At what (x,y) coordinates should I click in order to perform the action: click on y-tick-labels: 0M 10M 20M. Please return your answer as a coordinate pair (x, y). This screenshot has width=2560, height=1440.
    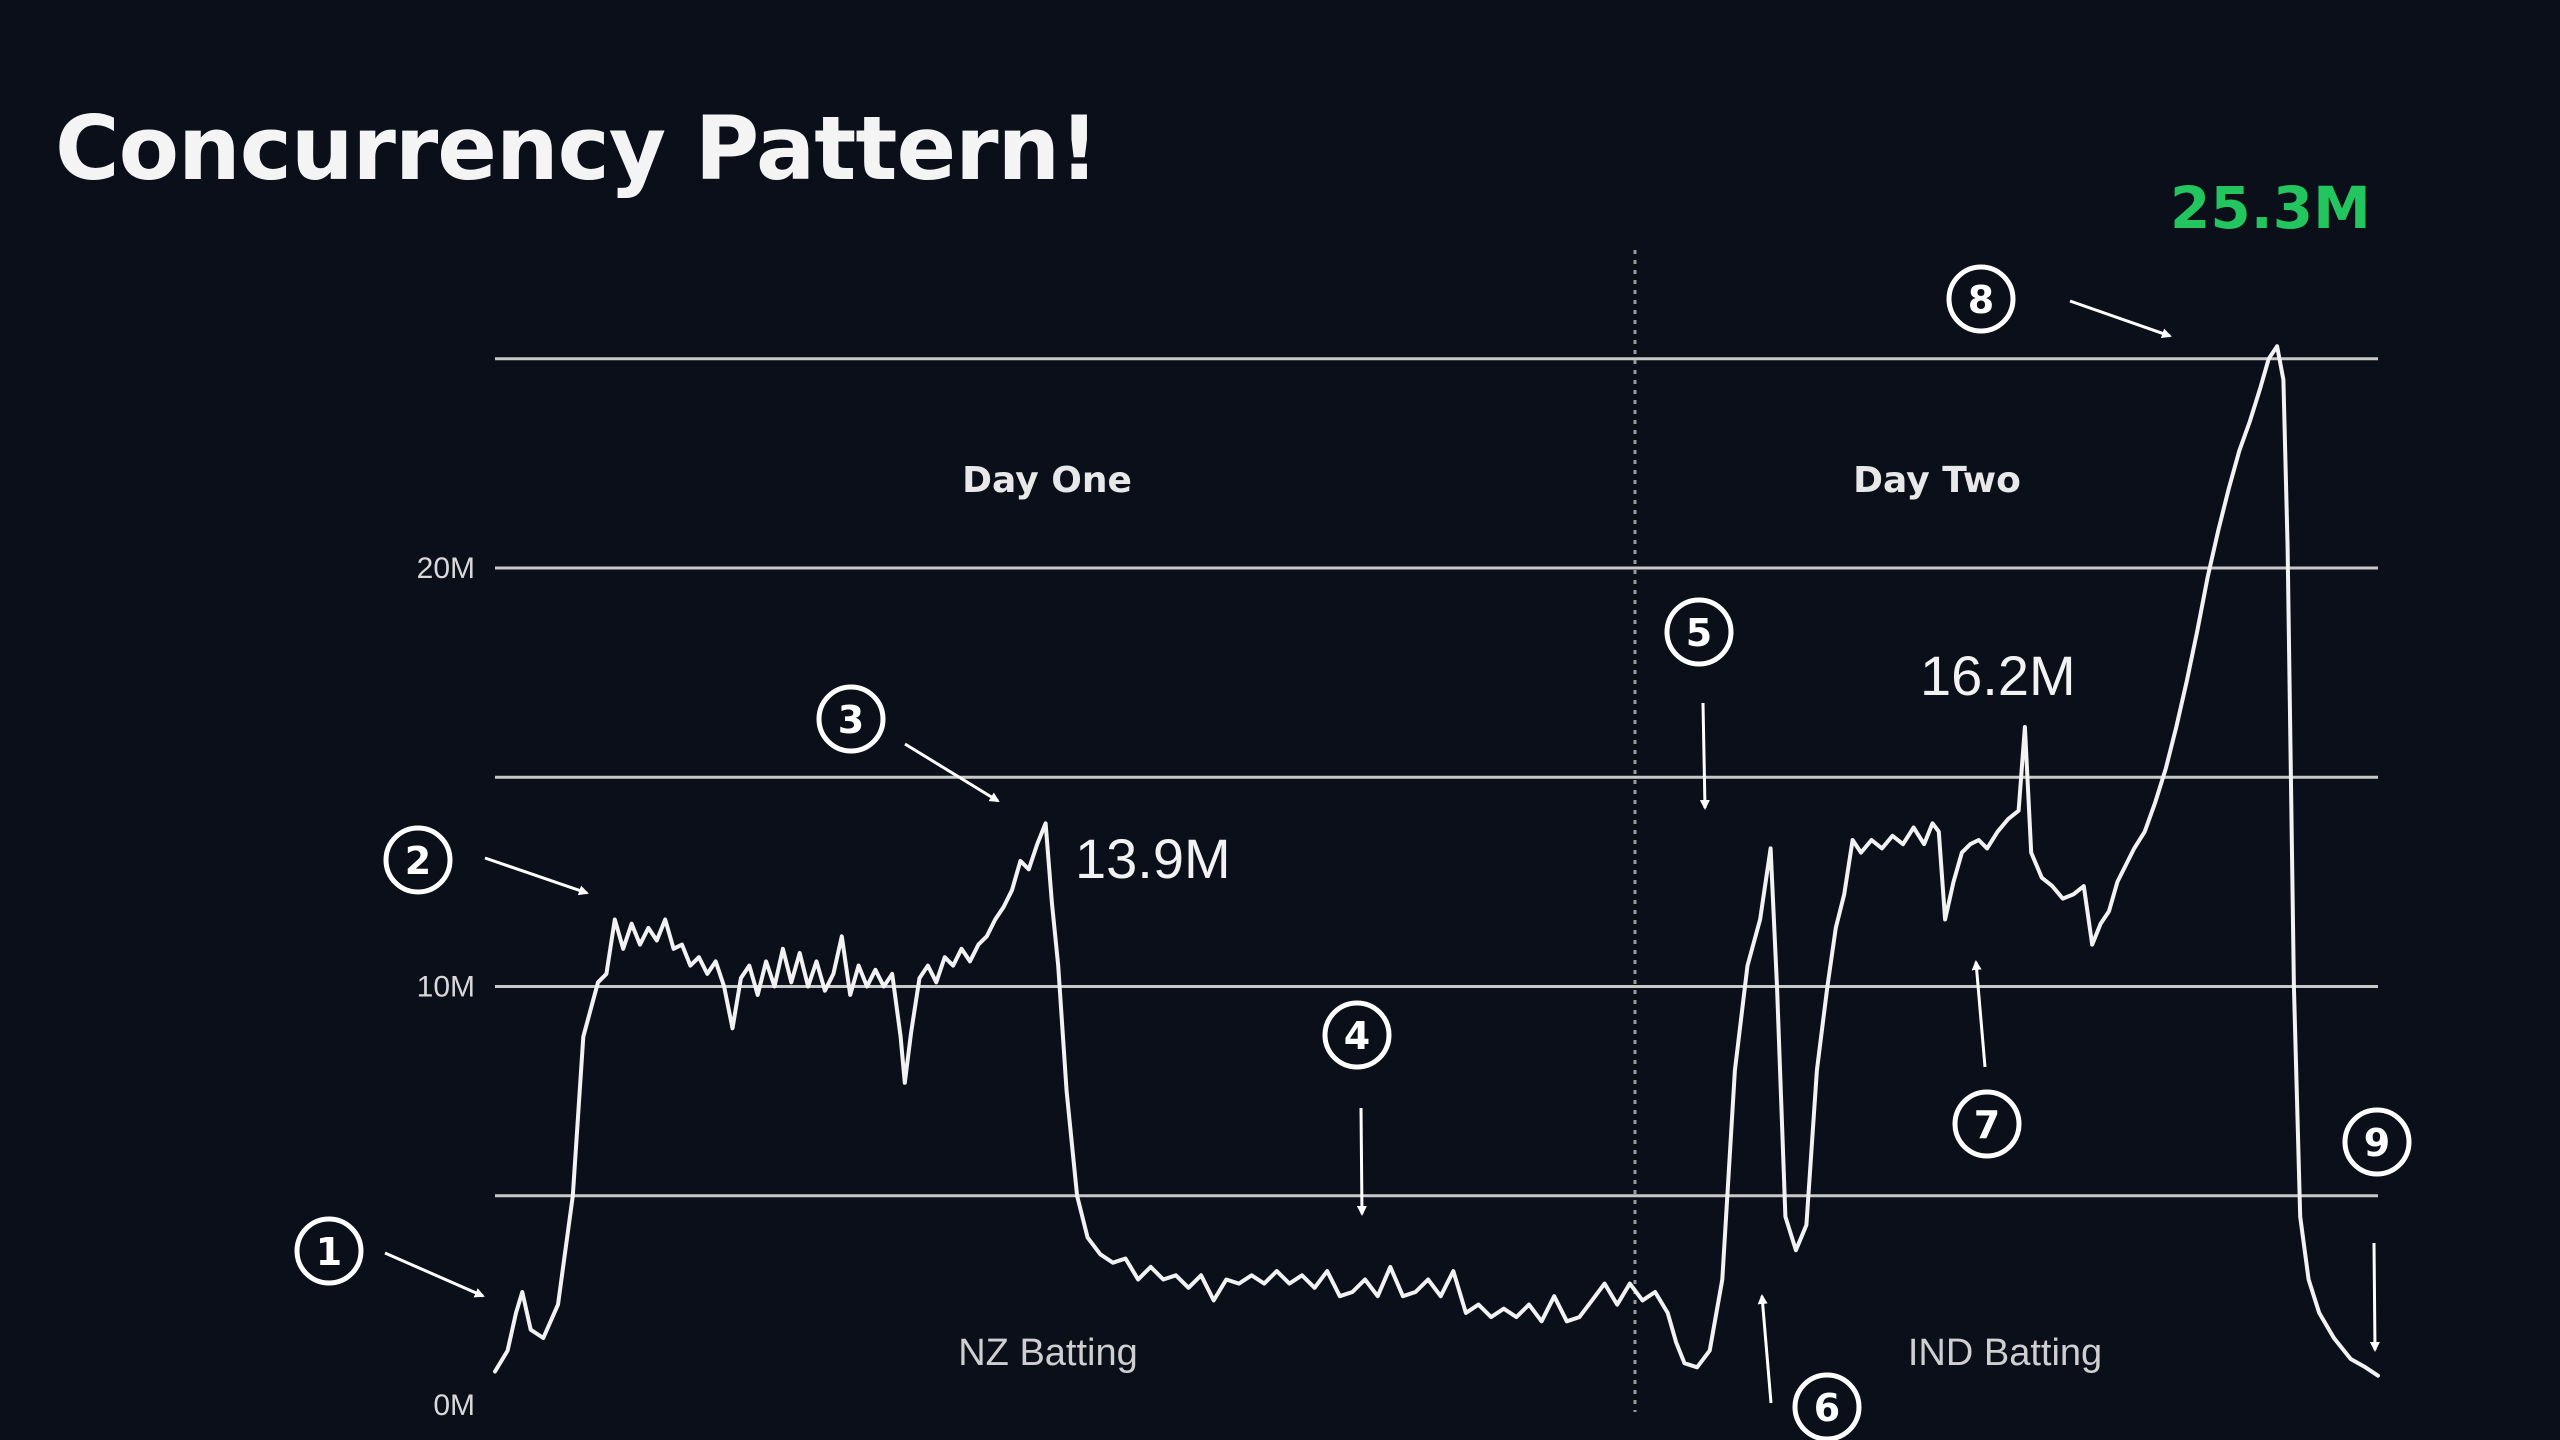
    Looking at the image, I should click on (446, 987).